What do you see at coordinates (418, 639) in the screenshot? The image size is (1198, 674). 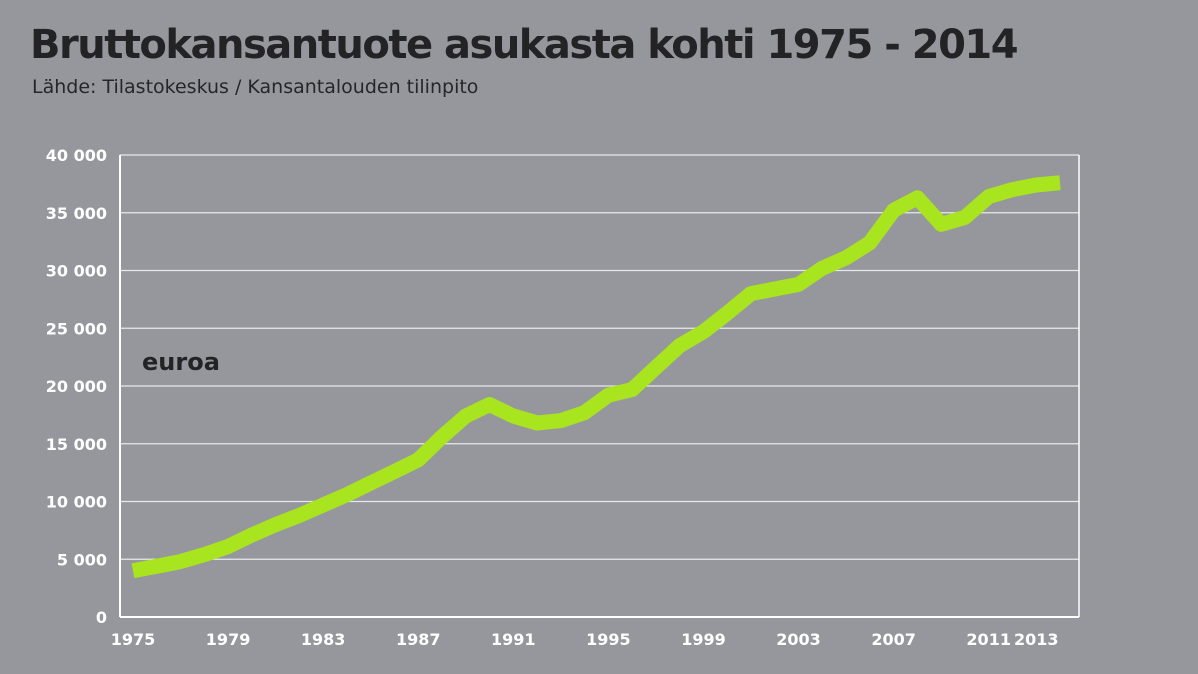 I see `x-tick-label: 1987` at bounding box center [418, 639].